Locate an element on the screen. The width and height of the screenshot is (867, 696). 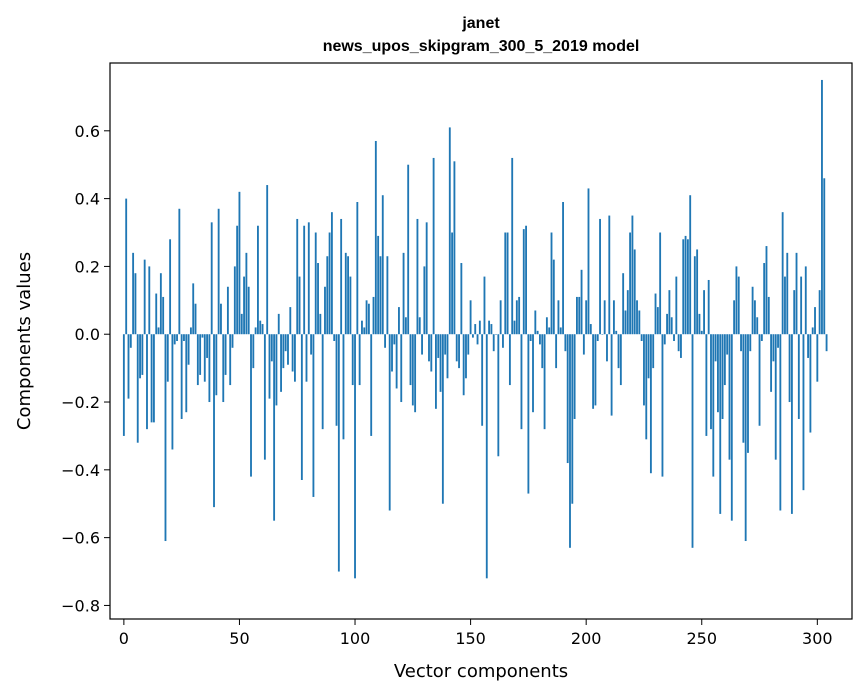
y-tick-label: 0.6 is located at coordinates (87, 131).